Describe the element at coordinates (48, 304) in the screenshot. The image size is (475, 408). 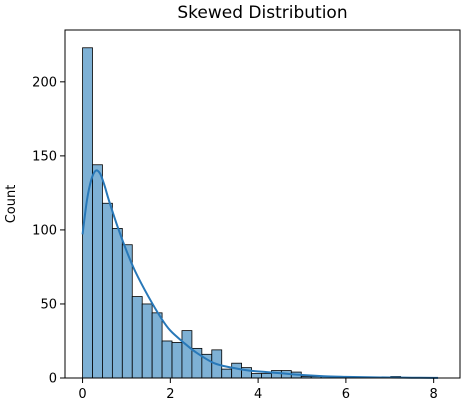
I see `y-tick-label: 50` at that location.